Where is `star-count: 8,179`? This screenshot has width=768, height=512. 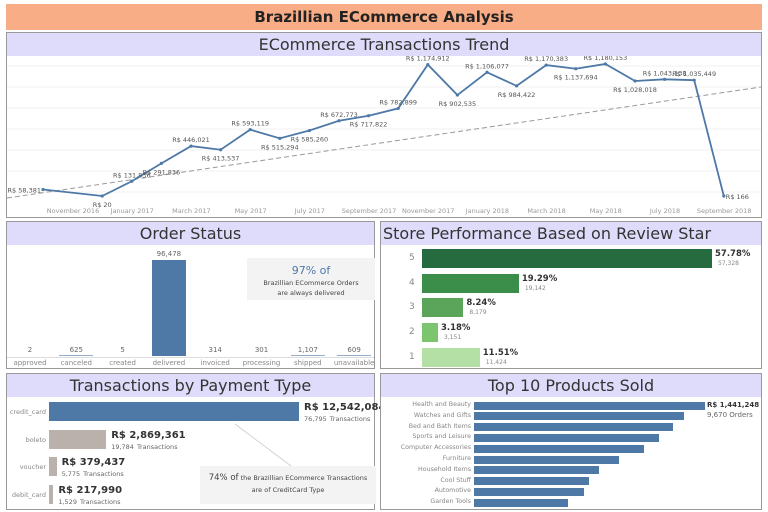 star-count: 8,179 is located at coordinates (478, 313).